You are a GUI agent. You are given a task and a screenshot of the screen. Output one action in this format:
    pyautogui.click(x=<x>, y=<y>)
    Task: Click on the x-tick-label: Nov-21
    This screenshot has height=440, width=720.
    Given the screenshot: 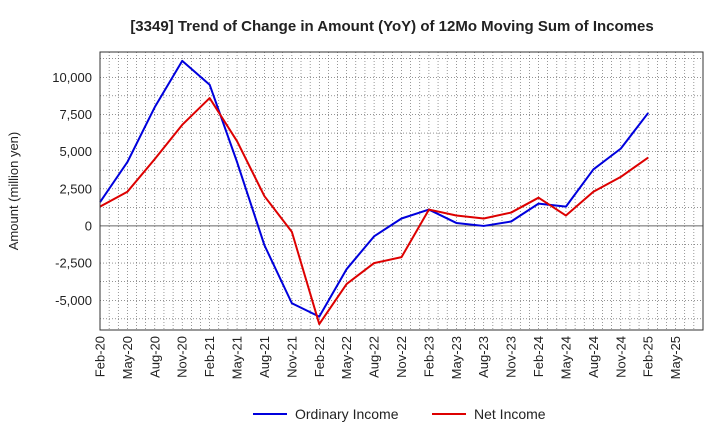 What is the action you would take?
    pyautogui.click(x=291, y=357)
    